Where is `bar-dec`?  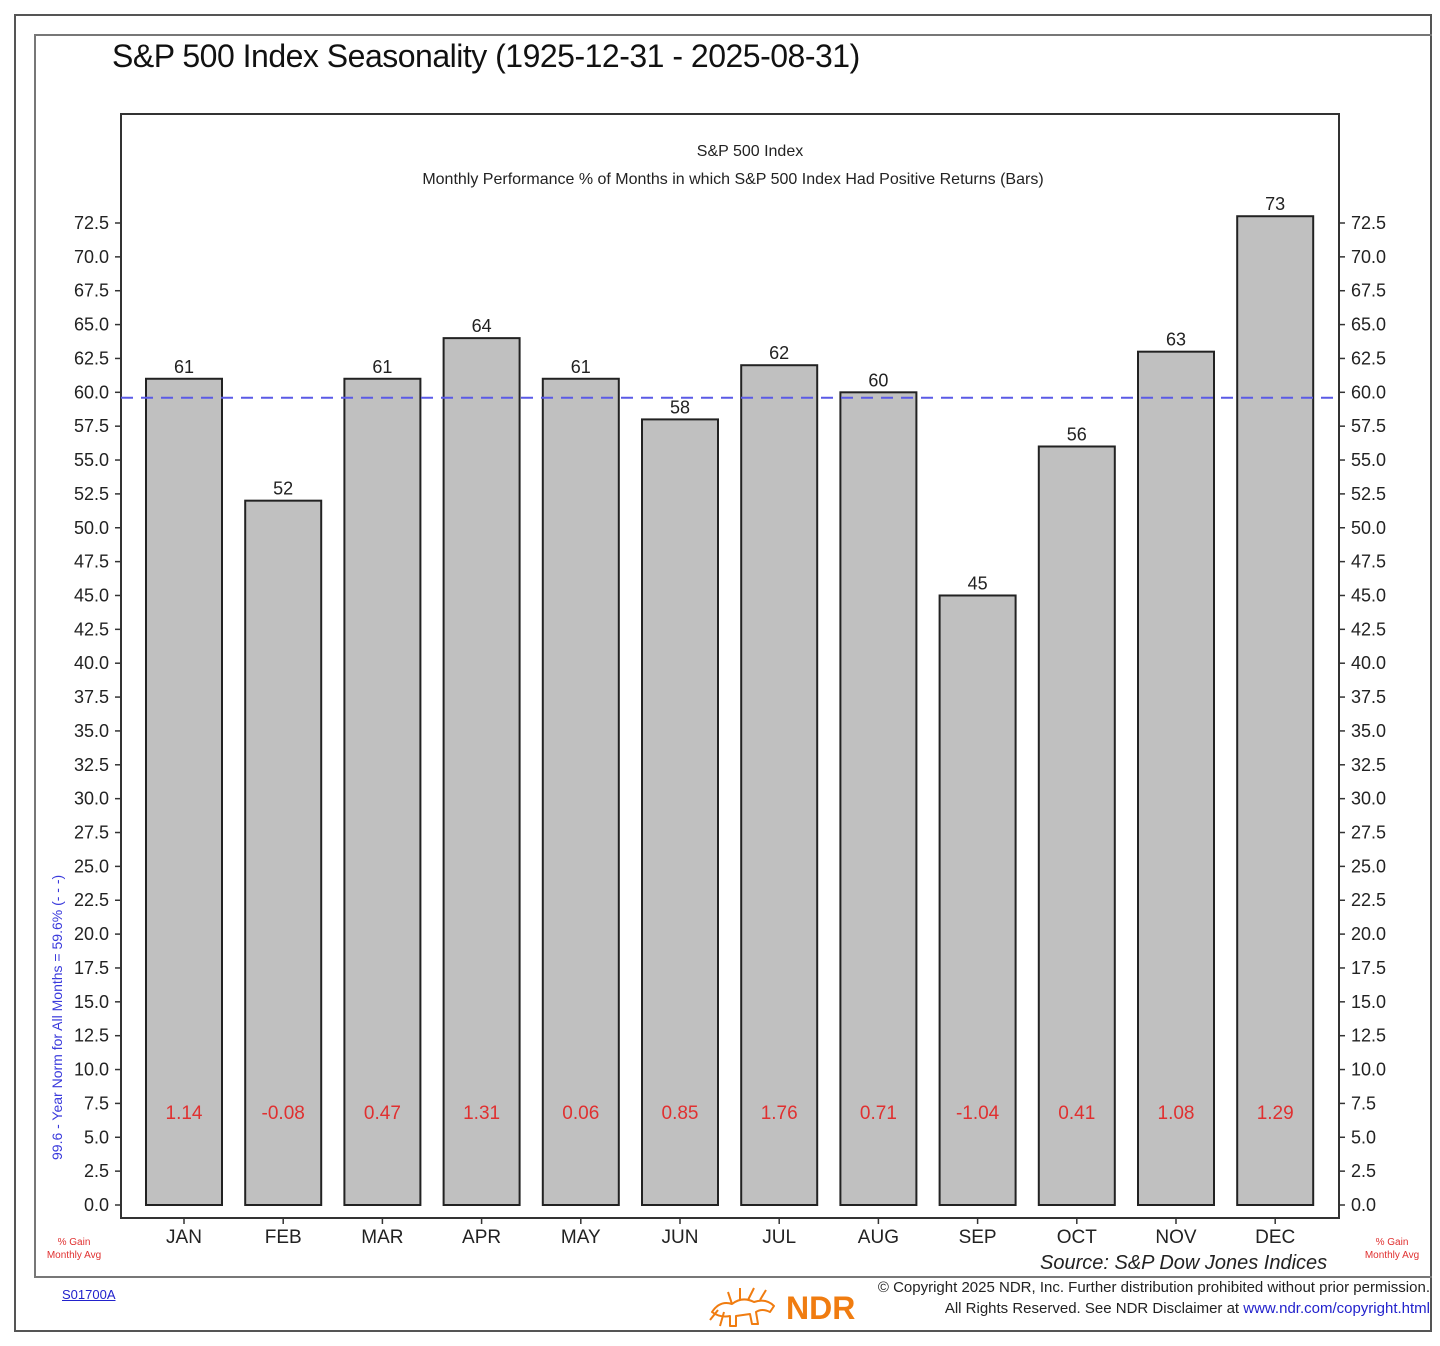 bar-dec is located at coordinates (1275, 710).